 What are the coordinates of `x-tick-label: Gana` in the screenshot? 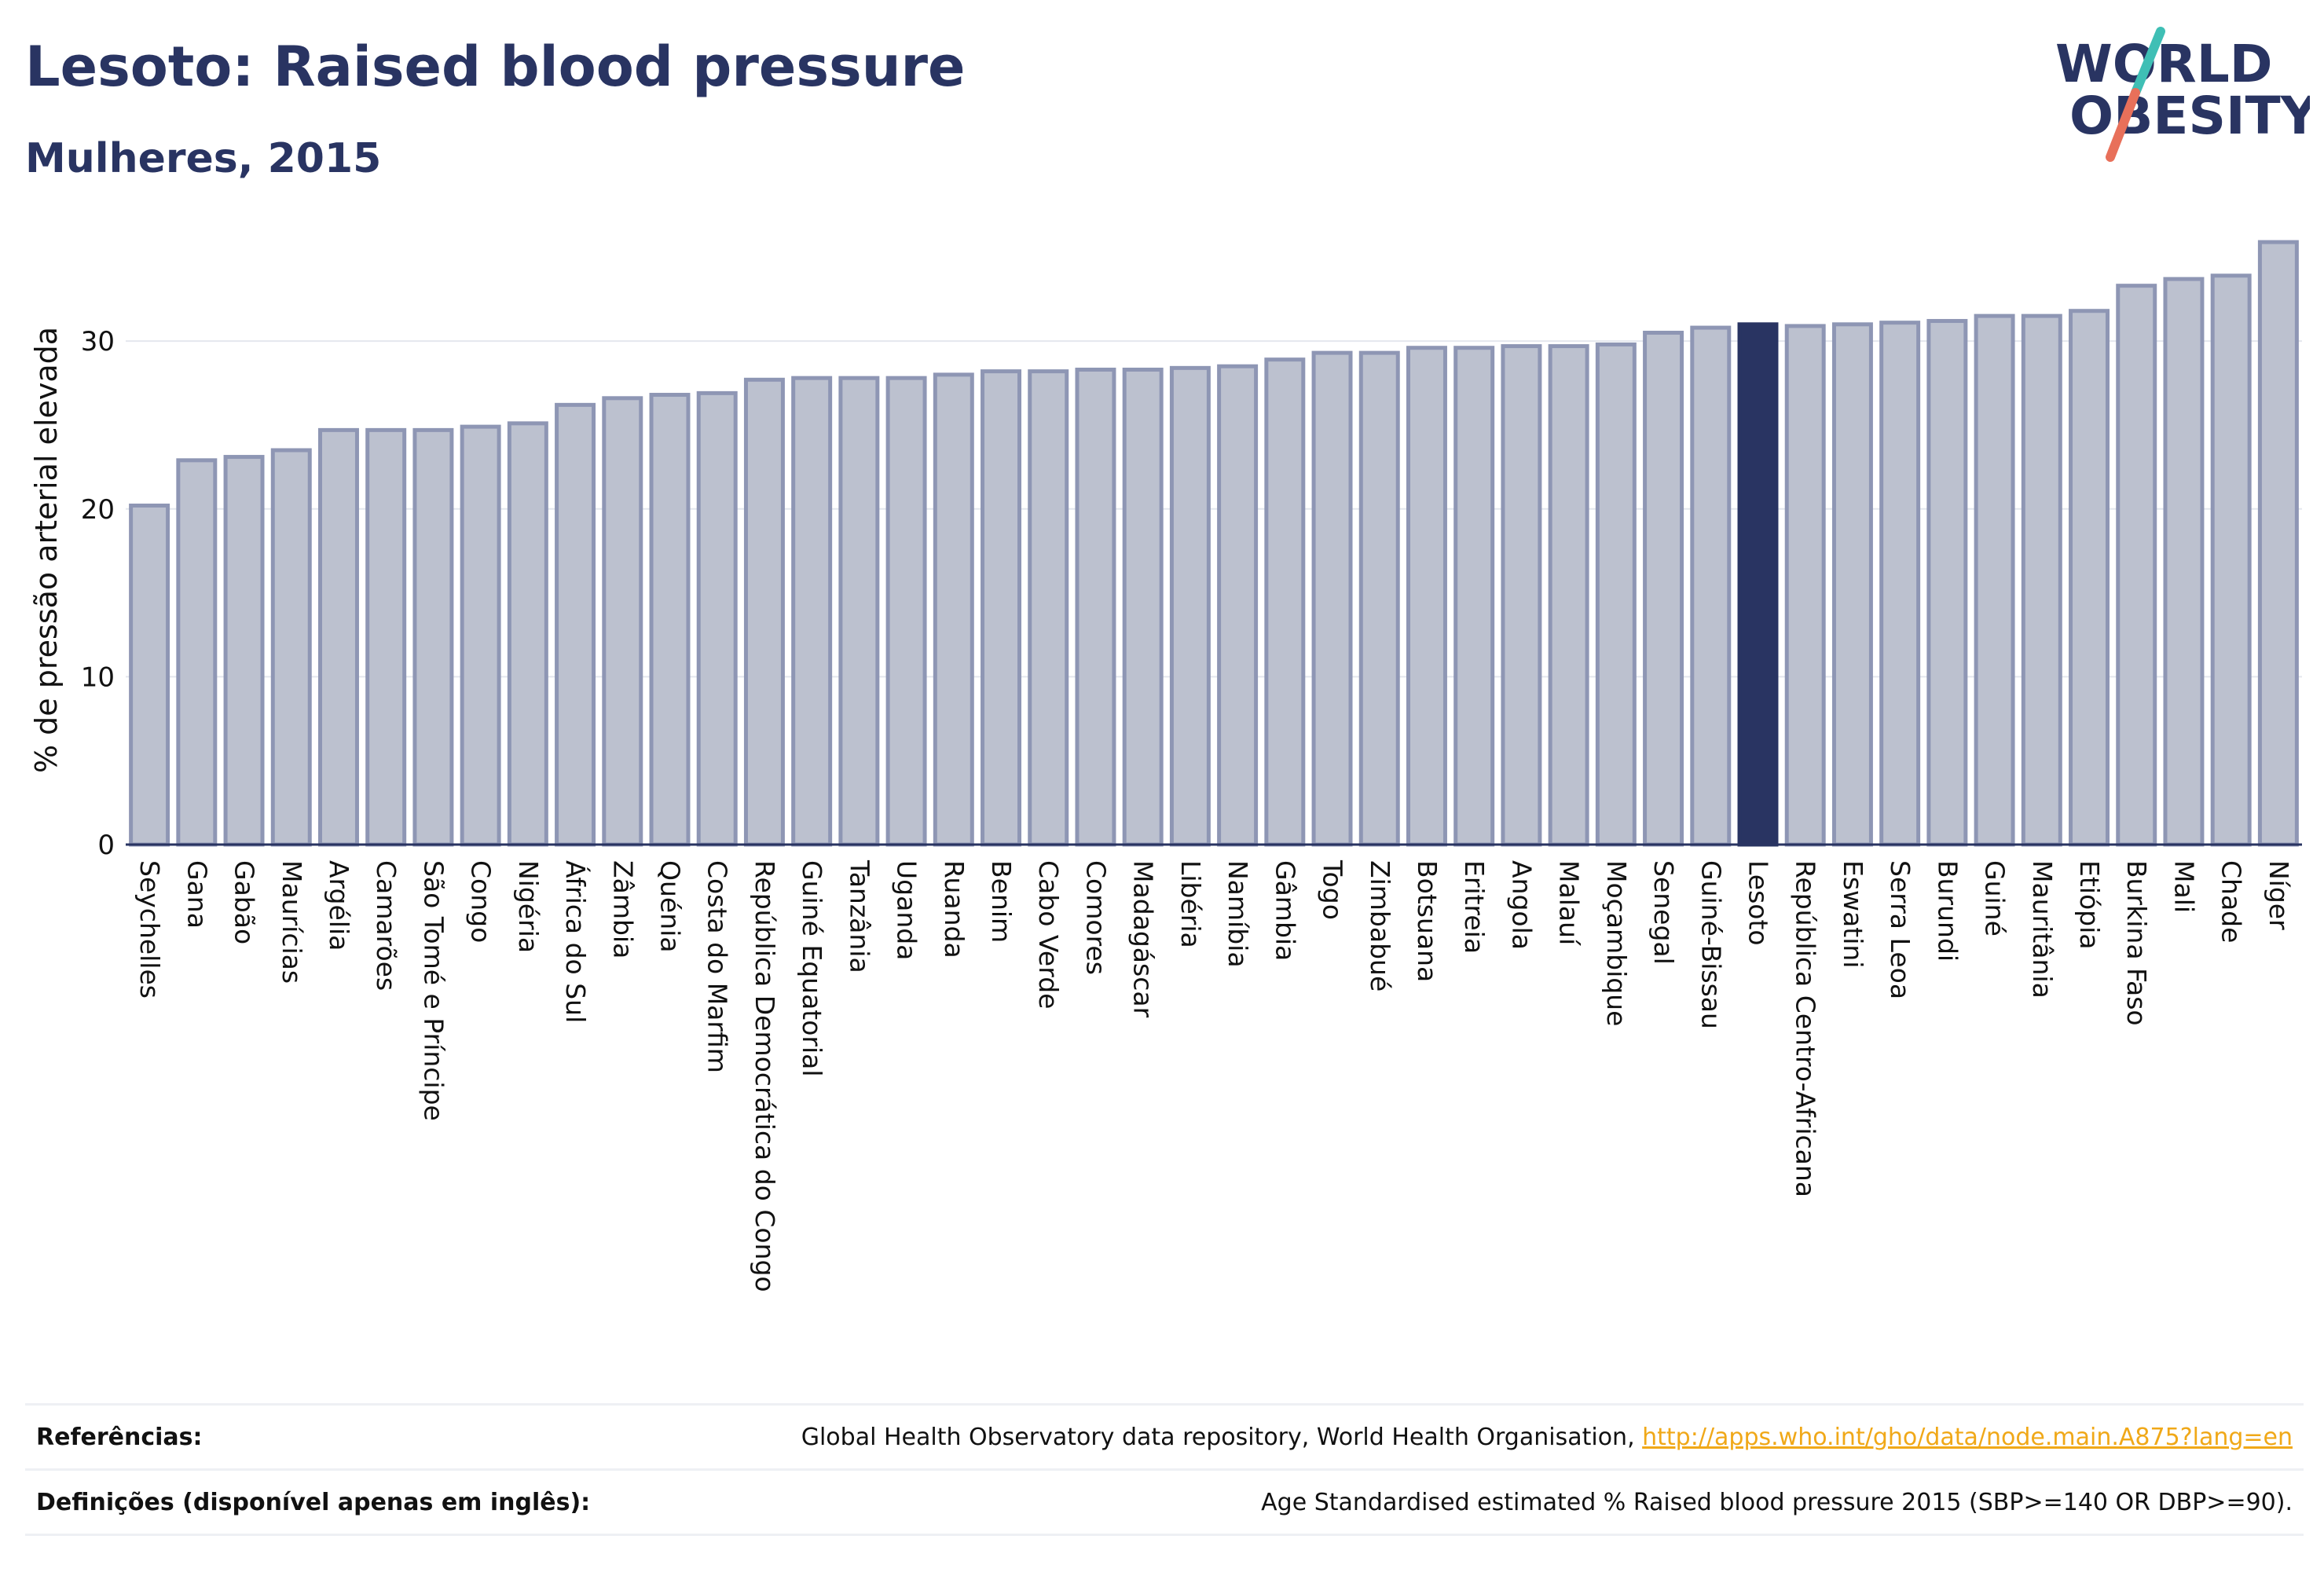 It's located at (196, 894).